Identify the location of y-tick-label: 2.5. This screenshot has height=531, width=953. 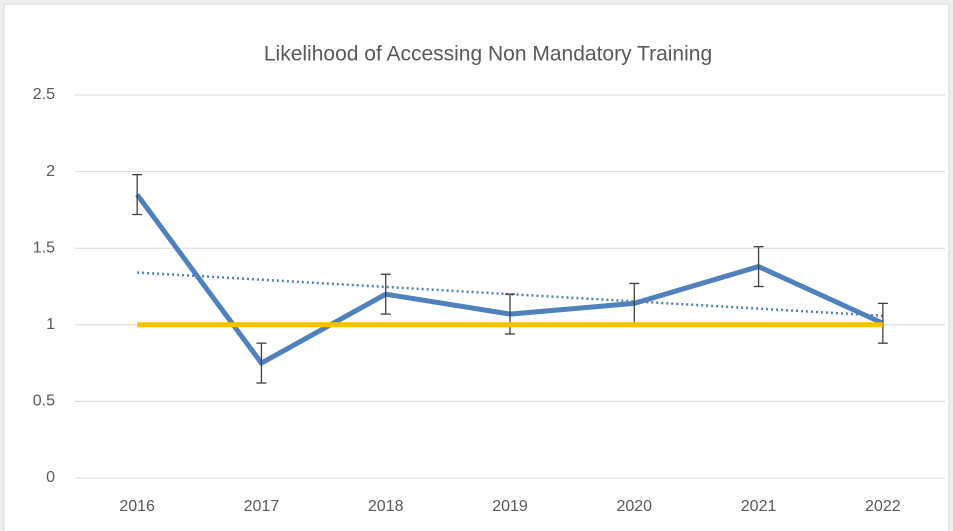
(44, 94).